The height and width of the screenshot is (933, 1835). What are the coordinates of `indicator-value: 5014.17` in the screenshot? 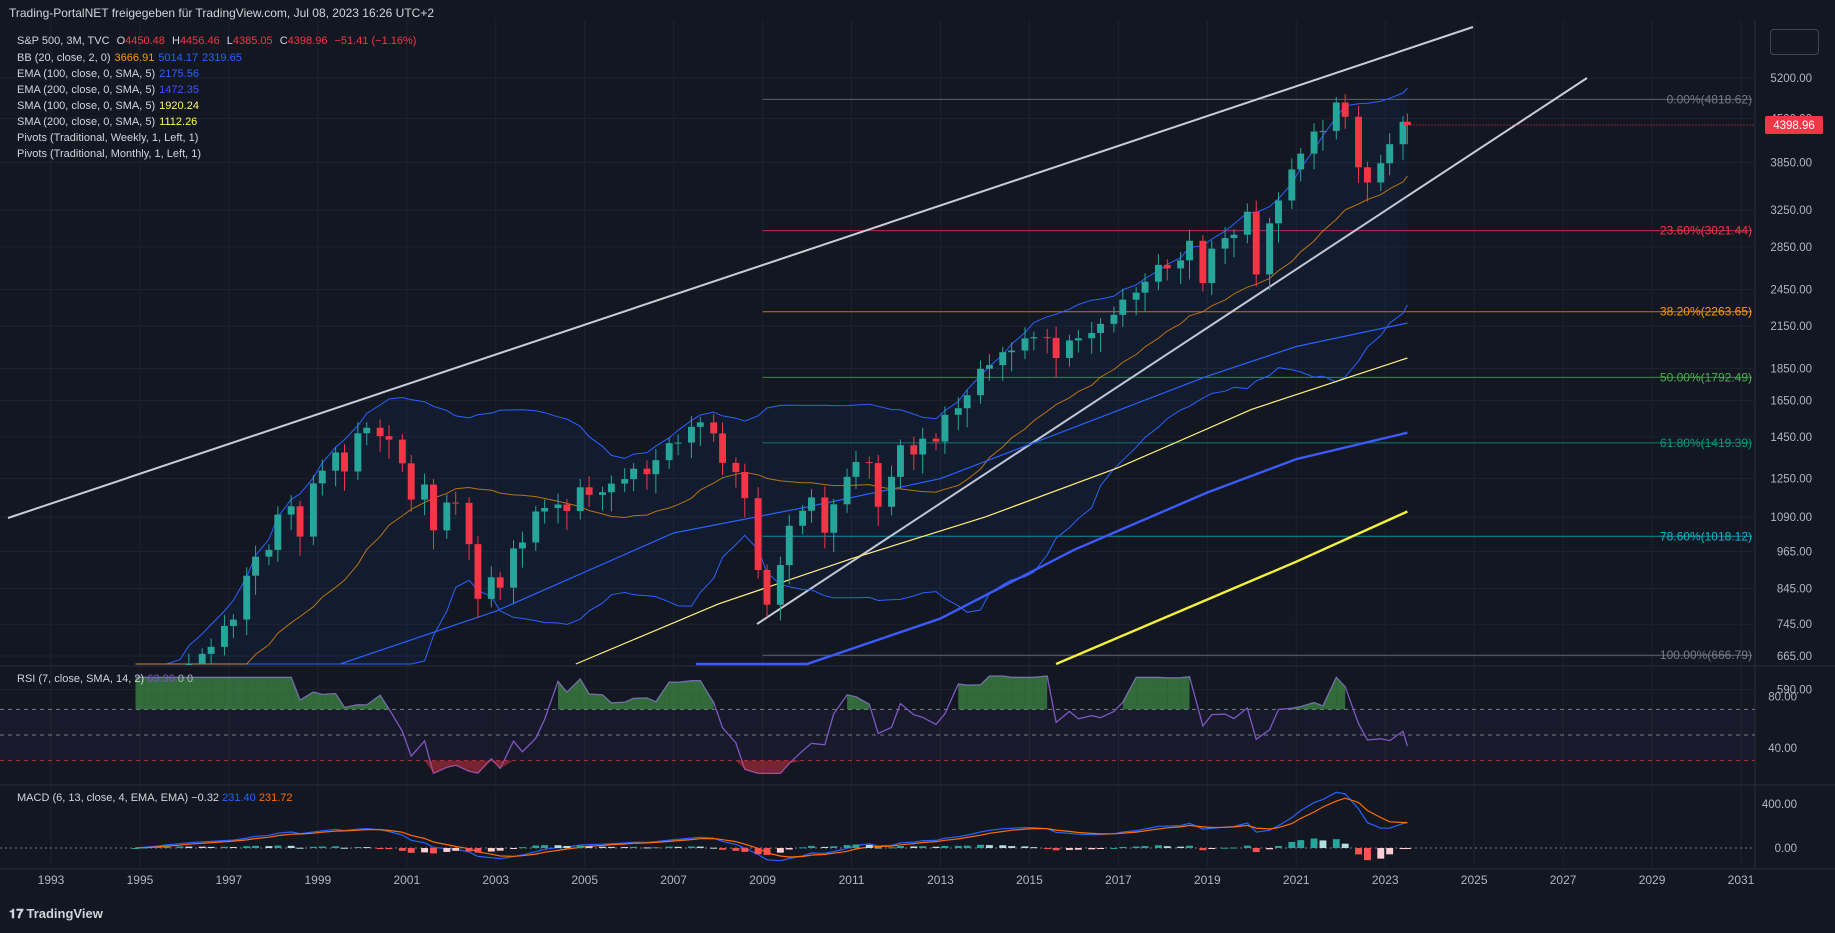 It's located at (178, 58).